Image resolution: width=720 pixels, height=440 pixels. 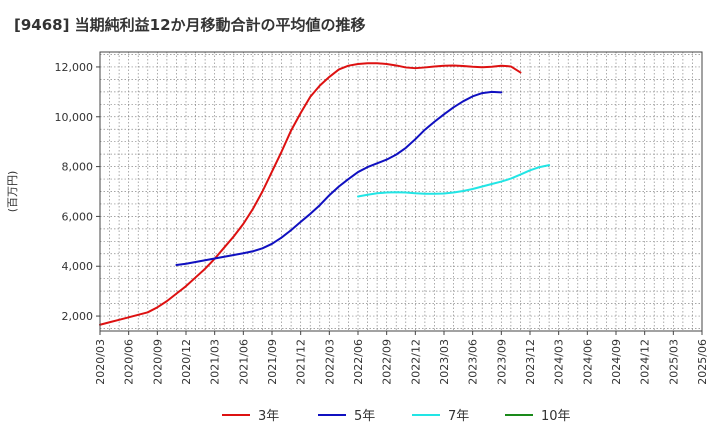 I want to click on x-tick-label: 2020/12, so click(x=186, y=362).